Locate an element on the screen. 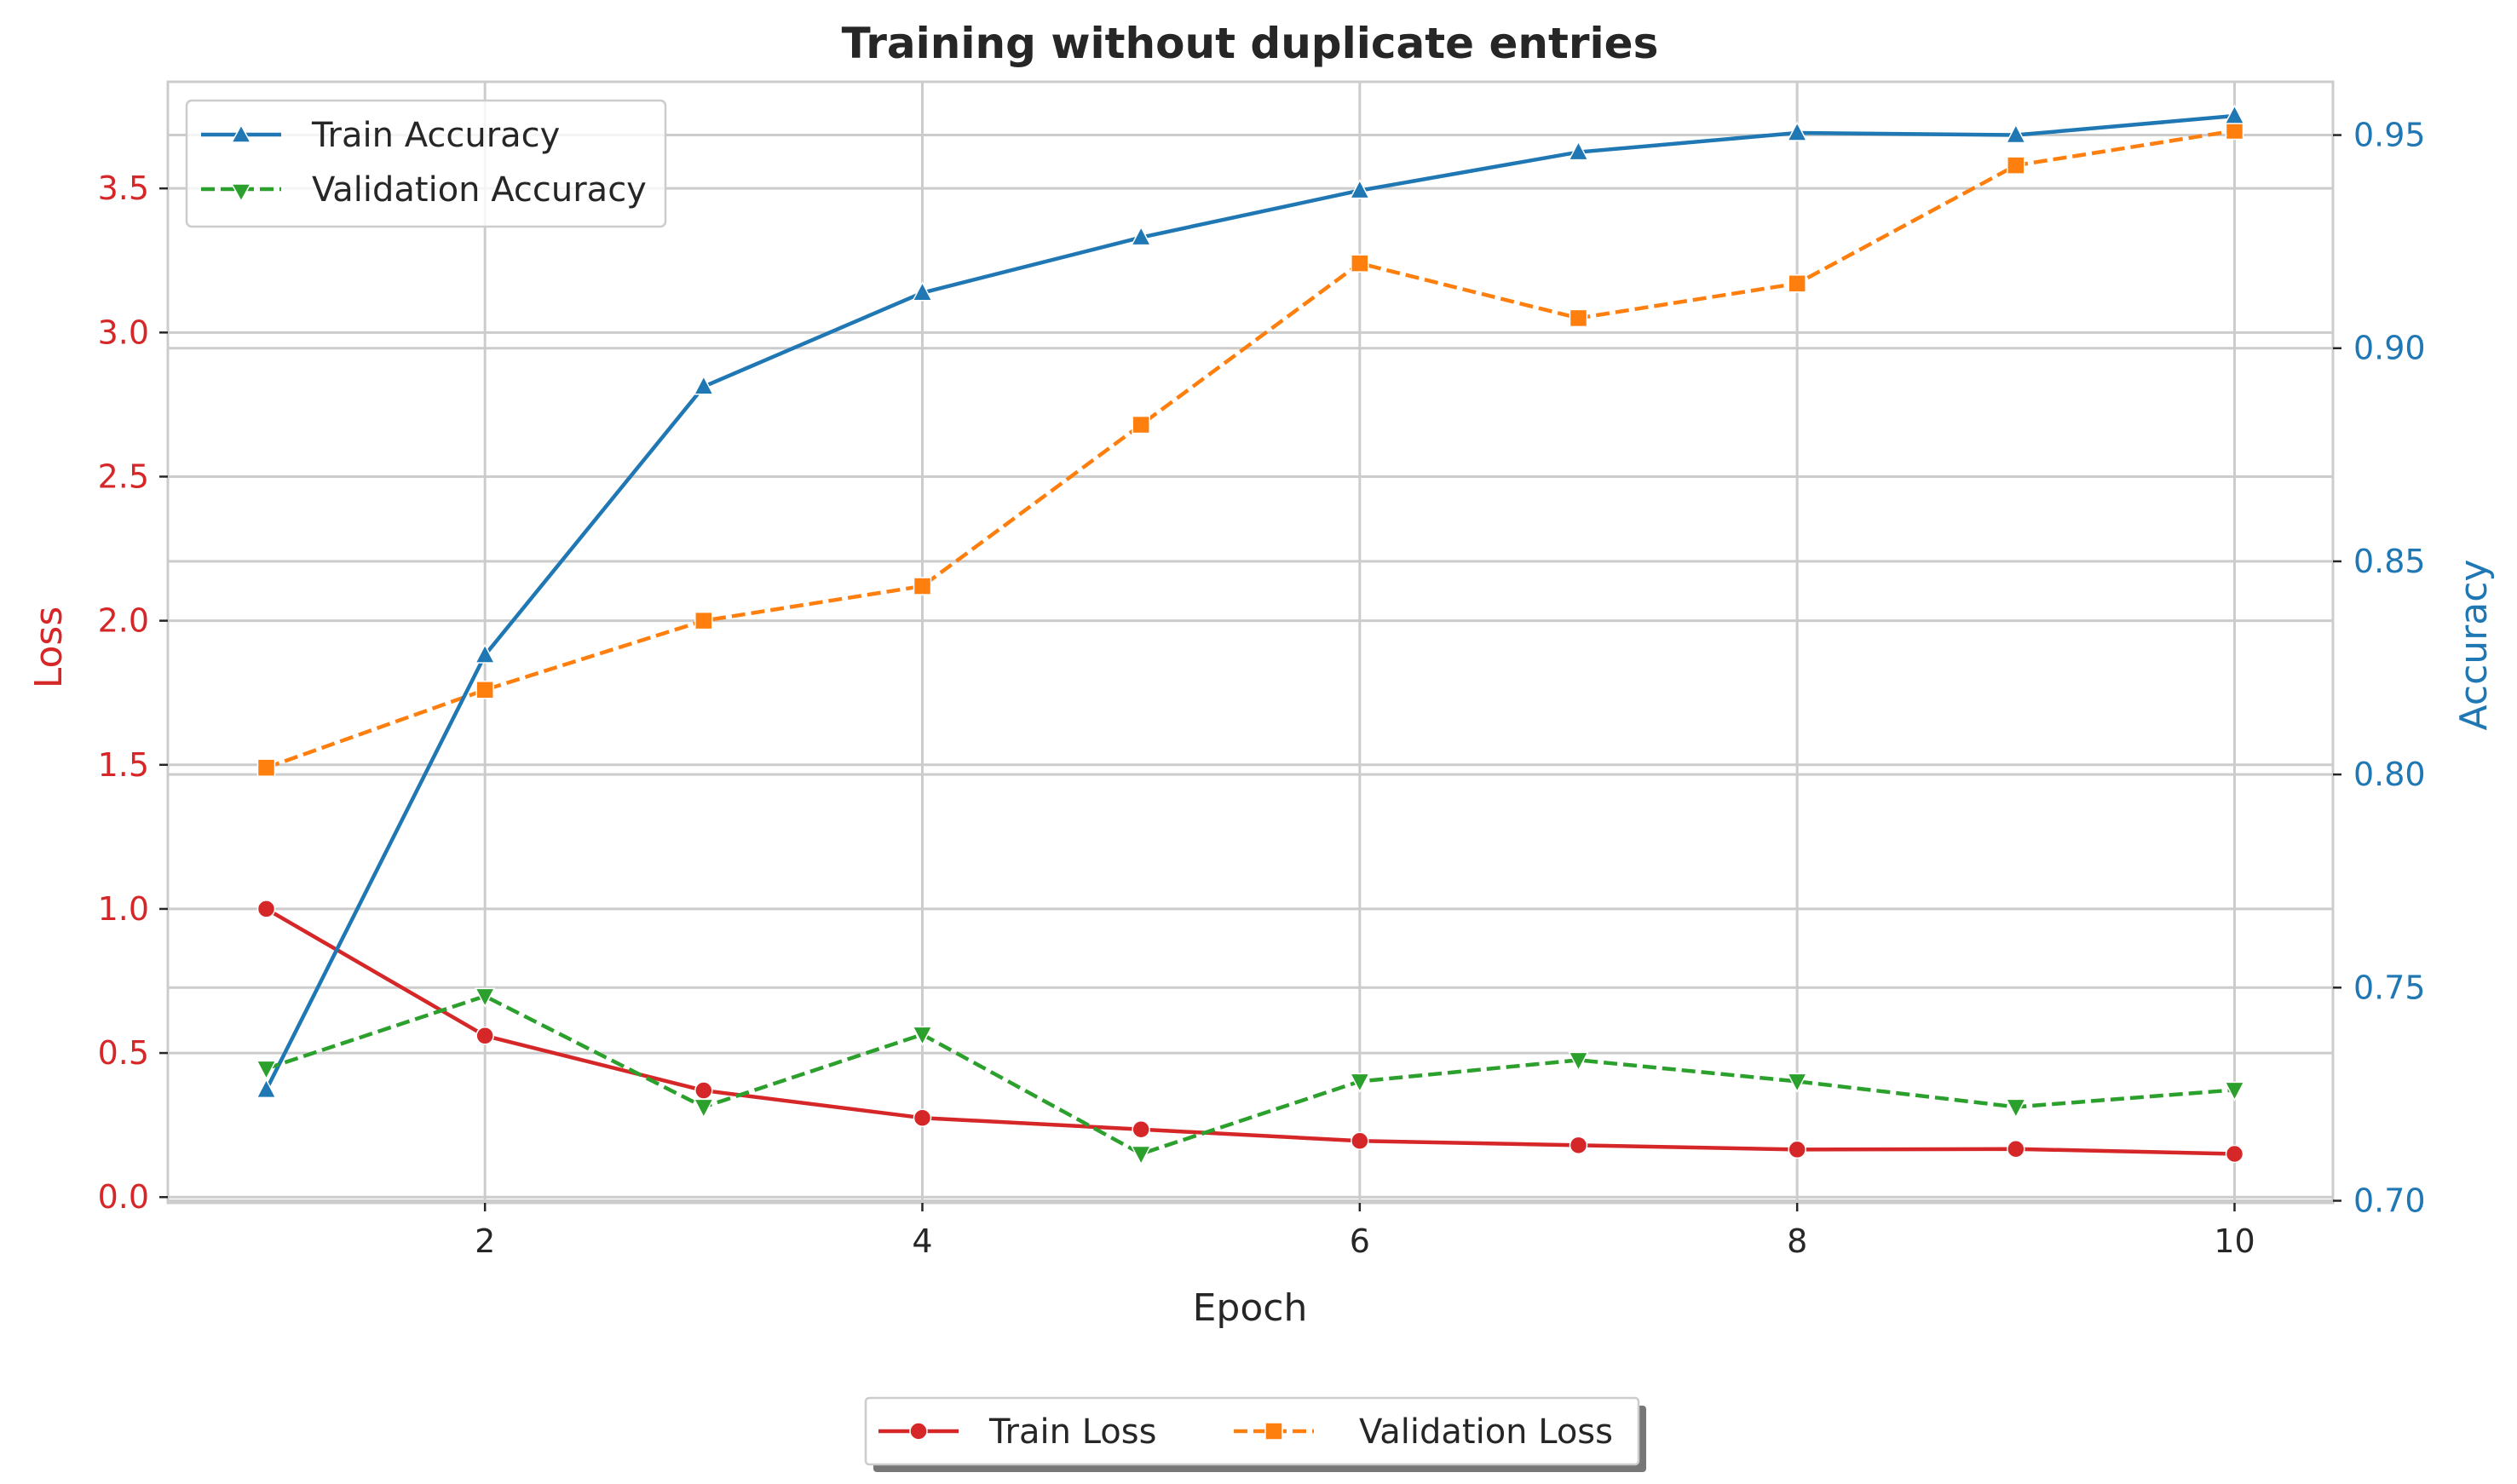 This screenshot has width=2517, height=1484. loss-tick-label: 2.5 is located at coordinates (124, 476).